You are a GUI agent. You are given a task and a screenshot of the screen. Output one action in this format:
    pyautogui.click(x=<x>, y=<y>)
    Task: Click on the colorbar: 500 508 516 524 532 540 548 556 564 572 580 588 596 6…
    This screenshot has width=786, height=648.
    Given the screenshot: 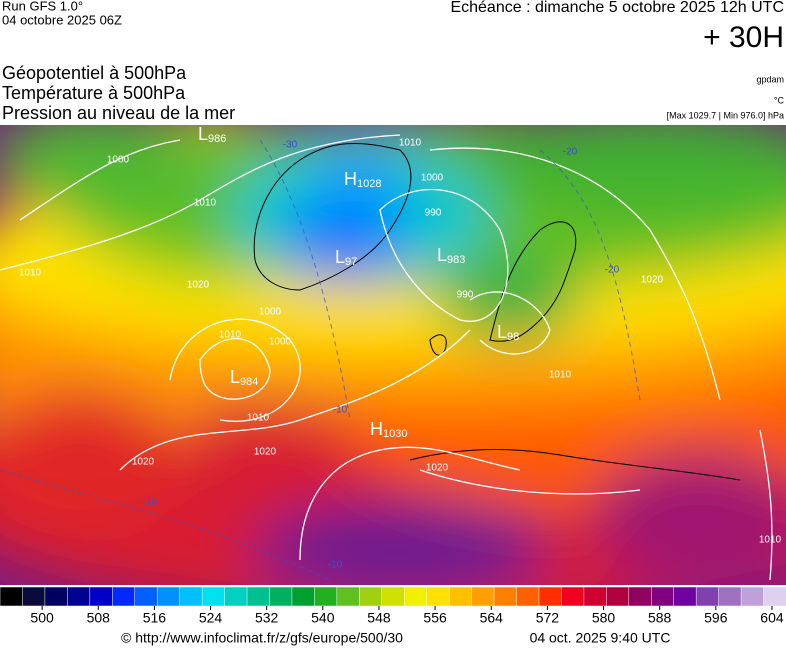 What is the action you would take?
    pyautogui.click(x=393, y=606)
    